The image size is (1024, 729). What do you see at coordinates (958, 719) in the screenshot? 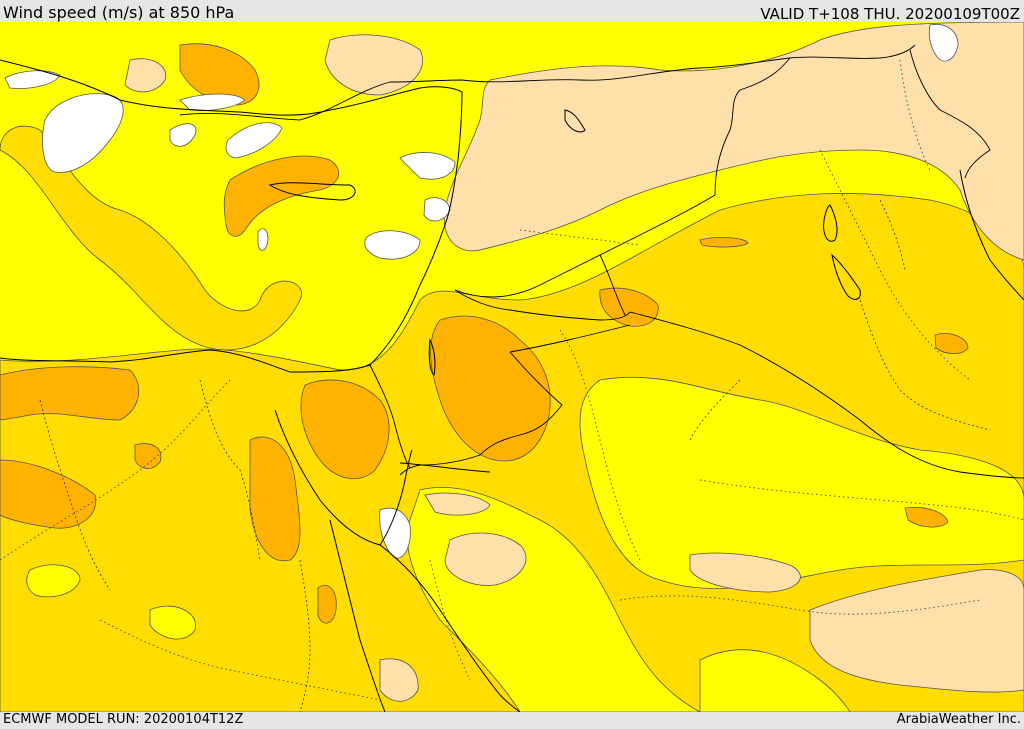
I see `credit-label: ArabiaWeather Inc.` at bounding box center [958, 719].